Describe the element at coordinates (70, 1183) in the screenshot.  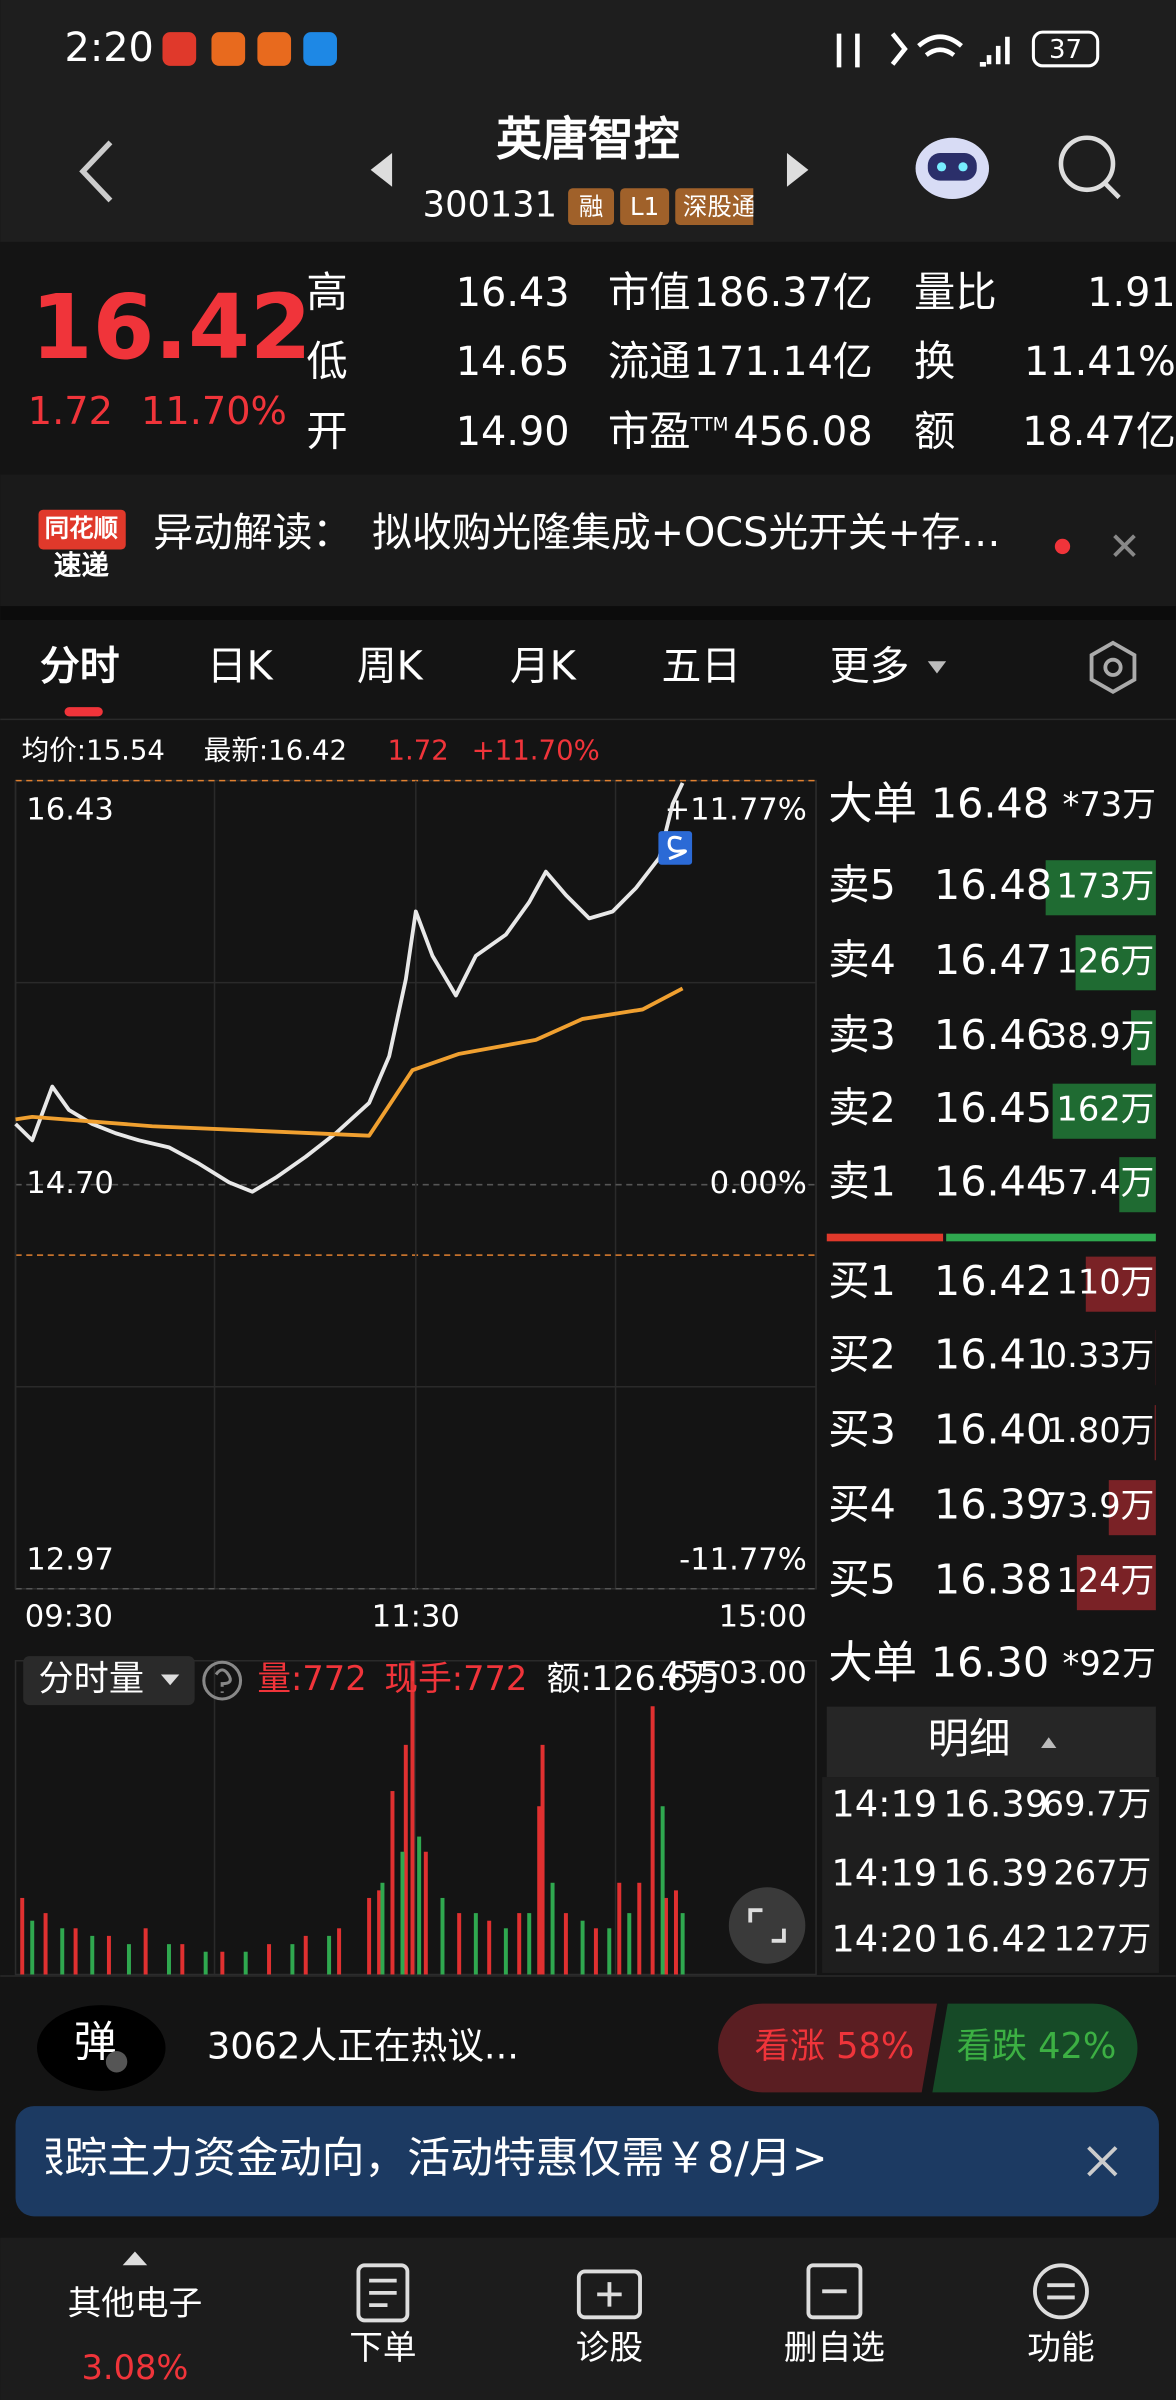
I see `y-tick-label: 14.70` at that location.